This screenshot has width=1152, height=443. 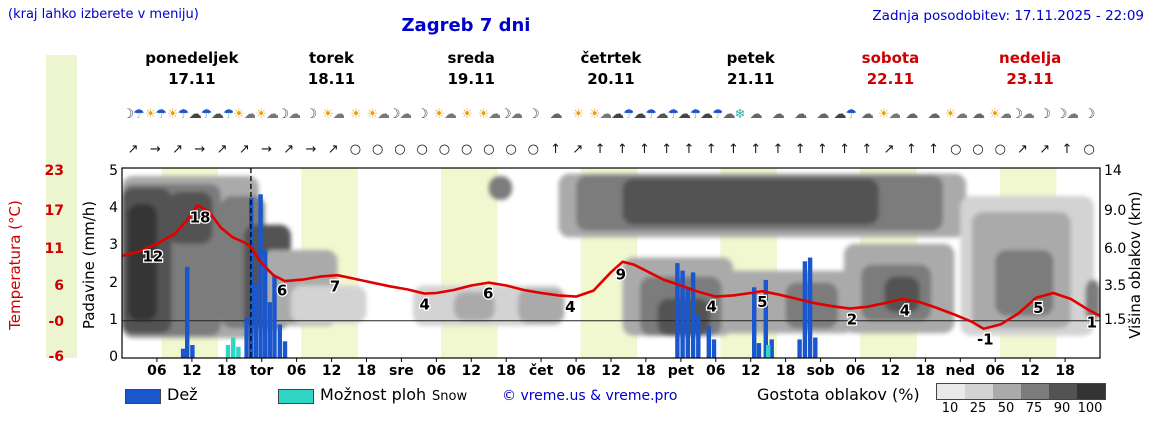 What do you see at coordinates (891, 69) in the screenshot?
I see `day-header-sobota: sobota 22.11` at bounding box center [891, 69].